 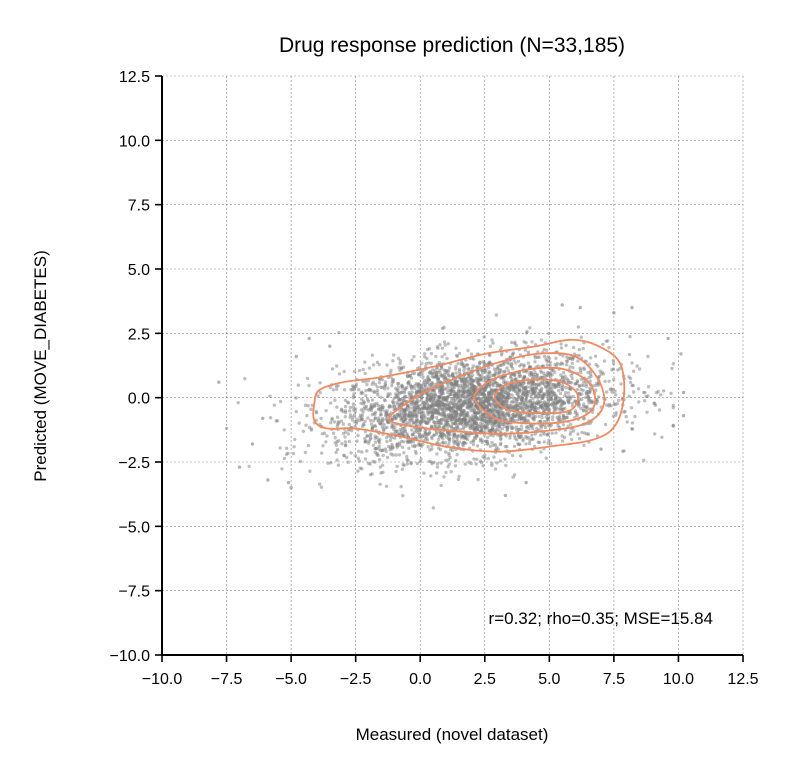 What do you see at coordinates (614, 679) in the screenshot?
I see `x-tick-label: 7.5` at bounding box center [614, 679].